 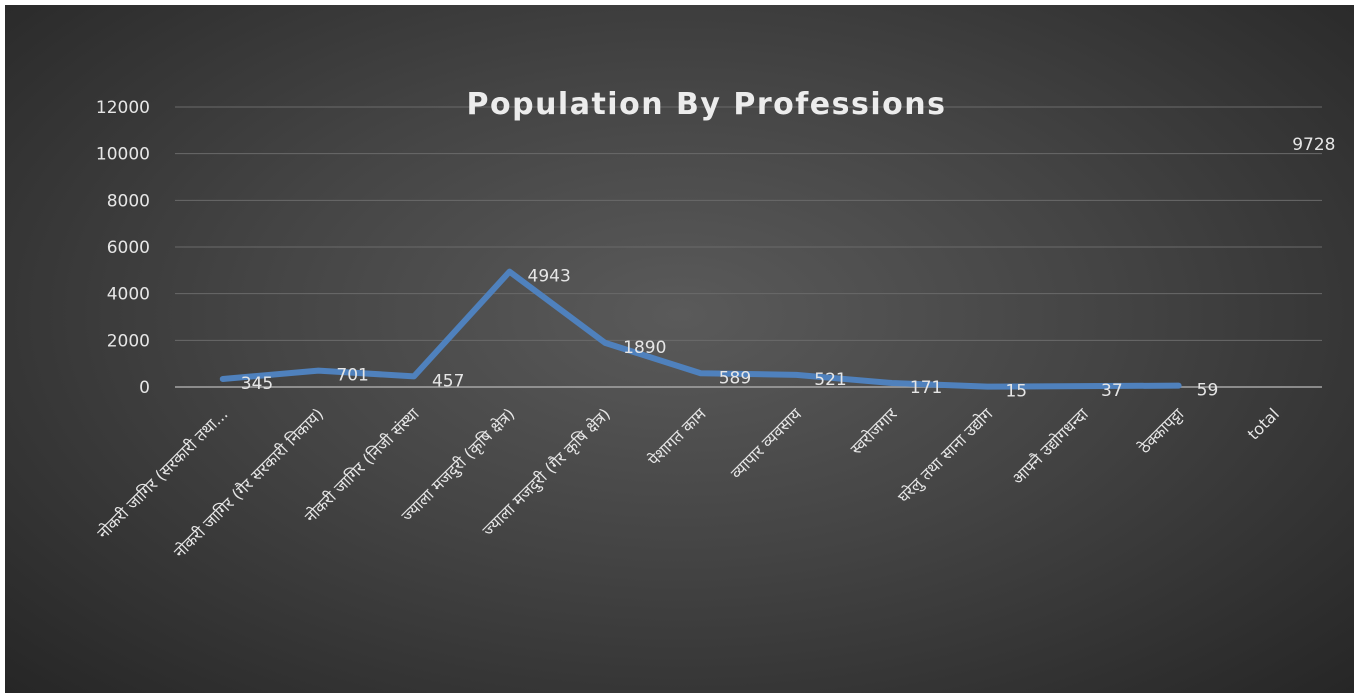 I want to click on series-line, so click(x=700, y=329).